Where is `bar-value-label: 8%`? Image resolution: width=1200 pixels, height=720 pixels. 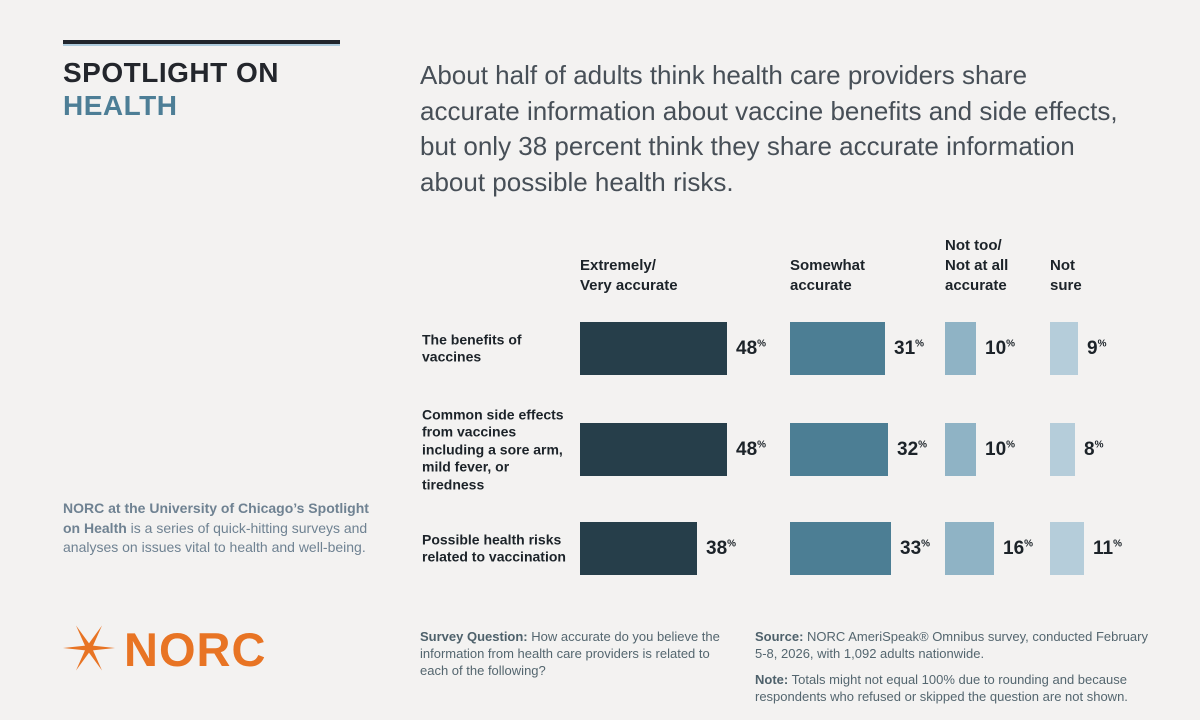 bar-value-label: 8% is located at coordinates (1094, 449).